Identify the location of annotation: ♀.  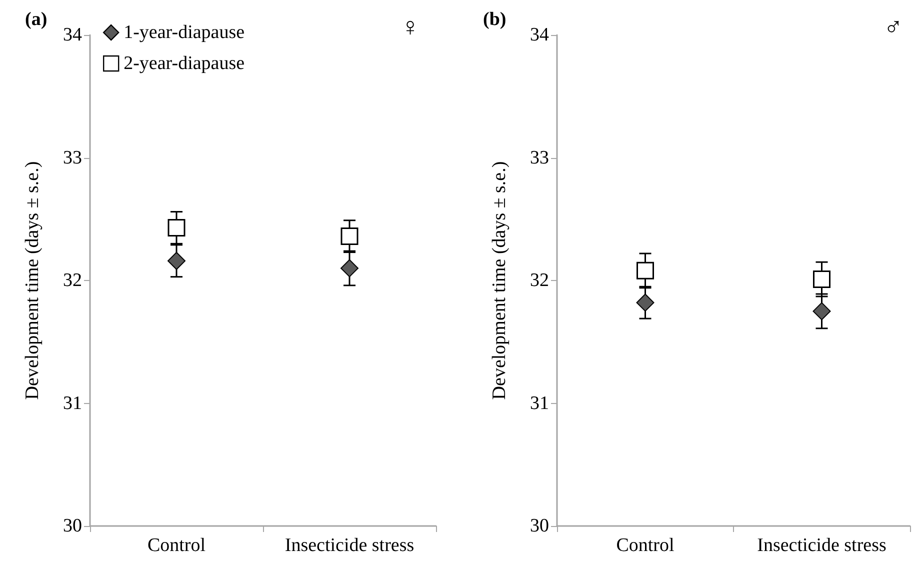
(410, 27).